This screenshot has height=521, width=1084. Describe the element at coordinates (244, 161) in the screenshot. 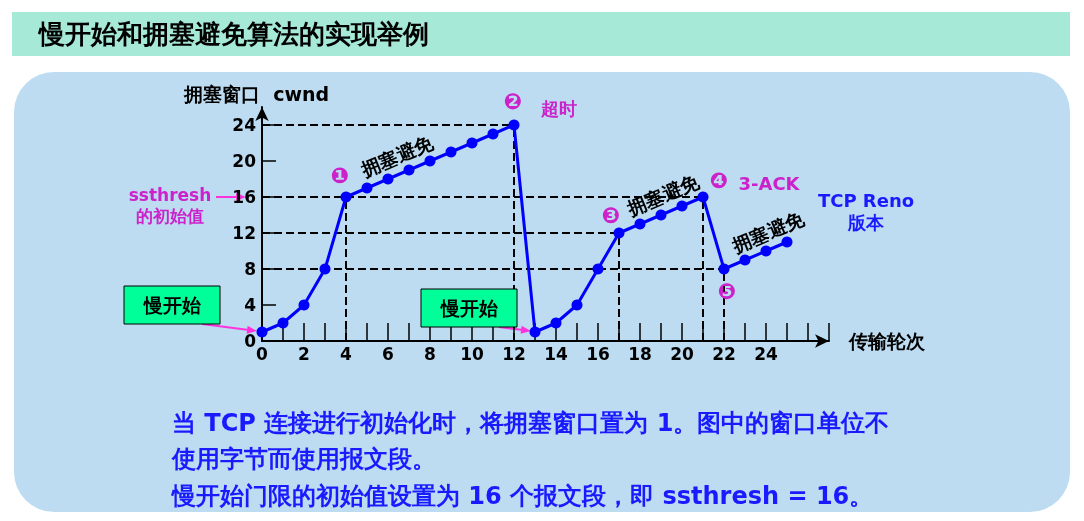

I see `y-tick-label: 20` at that location.